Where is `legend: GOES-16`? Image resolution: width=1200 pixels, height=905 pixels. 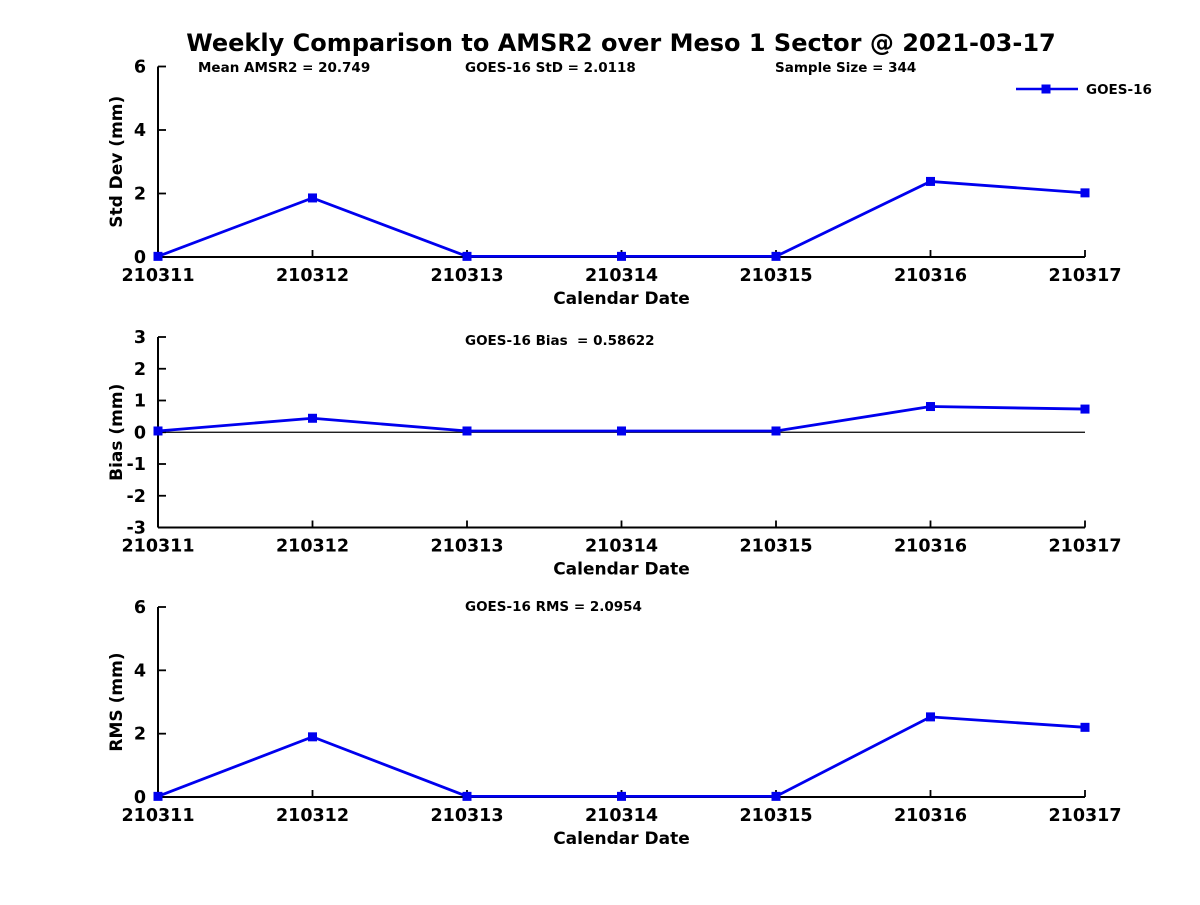
legend: GOES-16 is located at coordinates (1084, 90).